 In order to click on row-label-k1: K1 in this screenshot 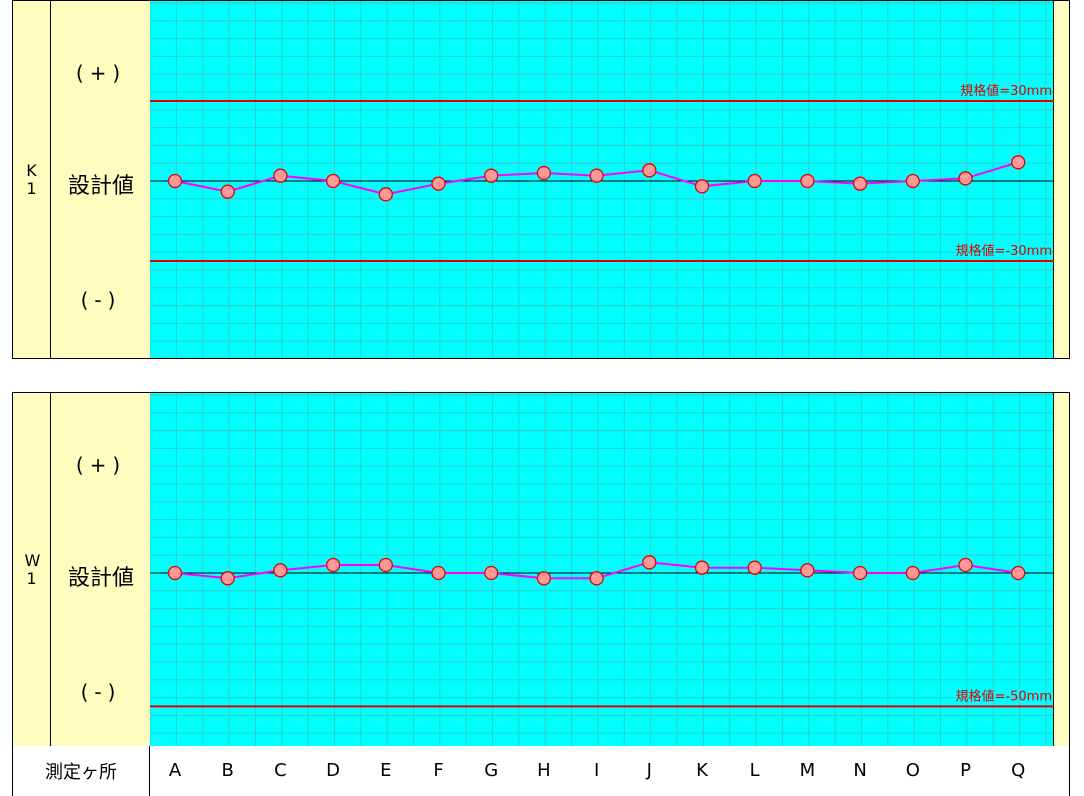, I will do `click(32, 179)`.